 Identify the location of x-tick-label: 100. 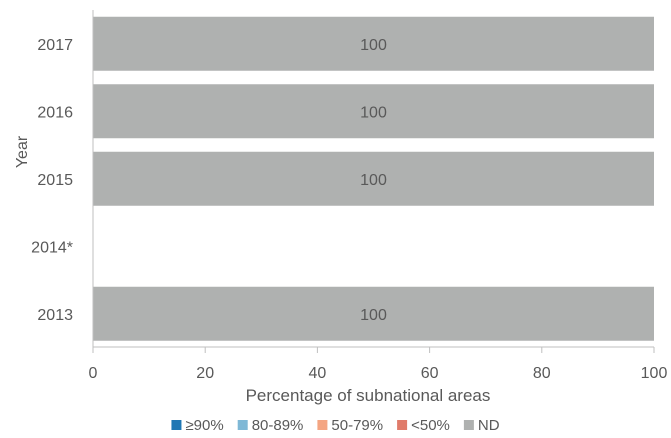
(654, 373).